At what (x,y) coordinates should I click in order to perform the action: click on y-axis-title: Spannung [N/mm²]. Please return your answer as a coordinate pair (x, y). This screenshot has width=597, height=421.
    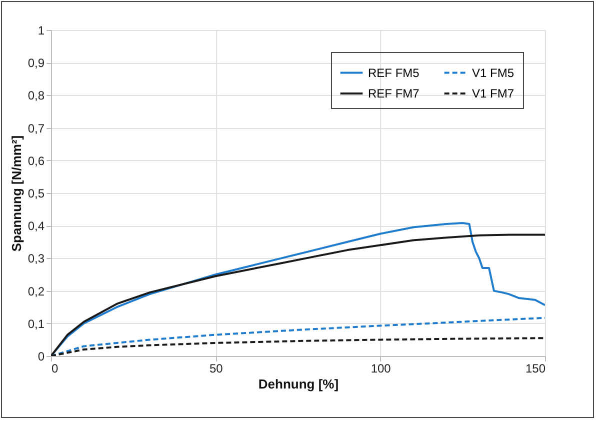
    Looking at the image, I should click on (16, 193).